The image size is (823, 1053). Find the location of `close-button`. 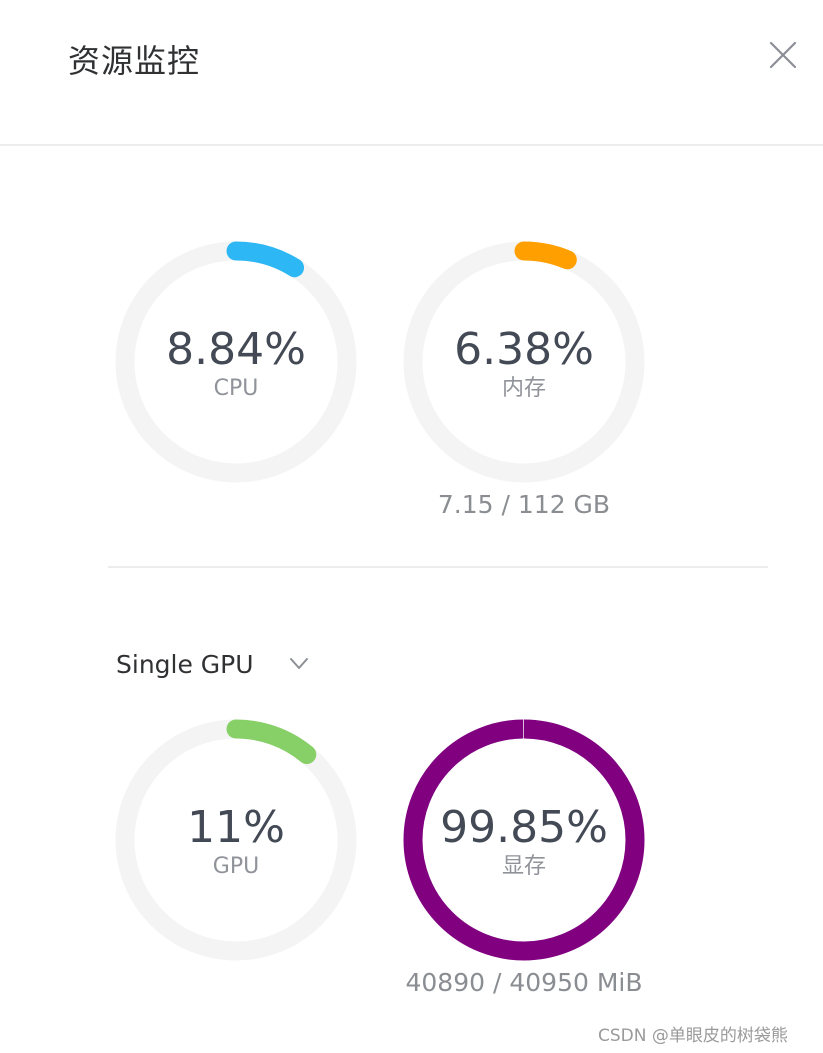

close-button is located at coordinates (783, 55).